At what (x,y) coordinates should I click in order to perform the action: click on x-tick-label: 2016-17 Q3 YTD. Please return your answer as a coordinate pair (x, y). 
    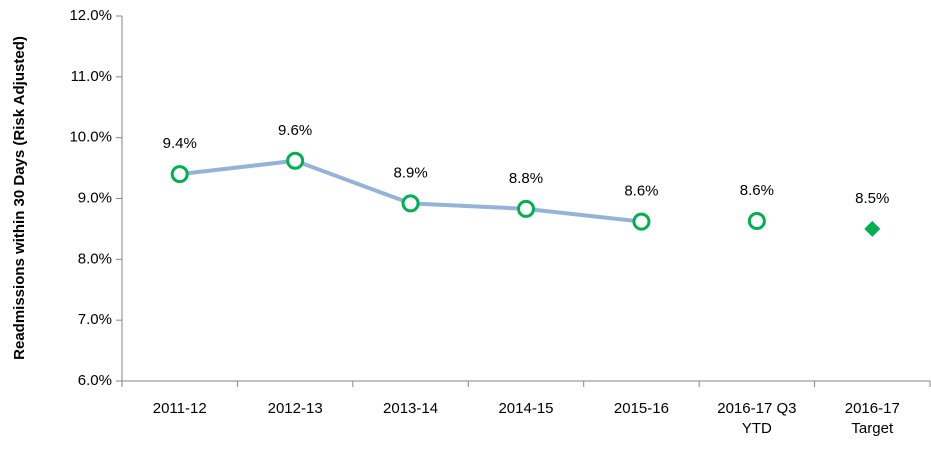
    Looking at the image, I should click on (756, 418).